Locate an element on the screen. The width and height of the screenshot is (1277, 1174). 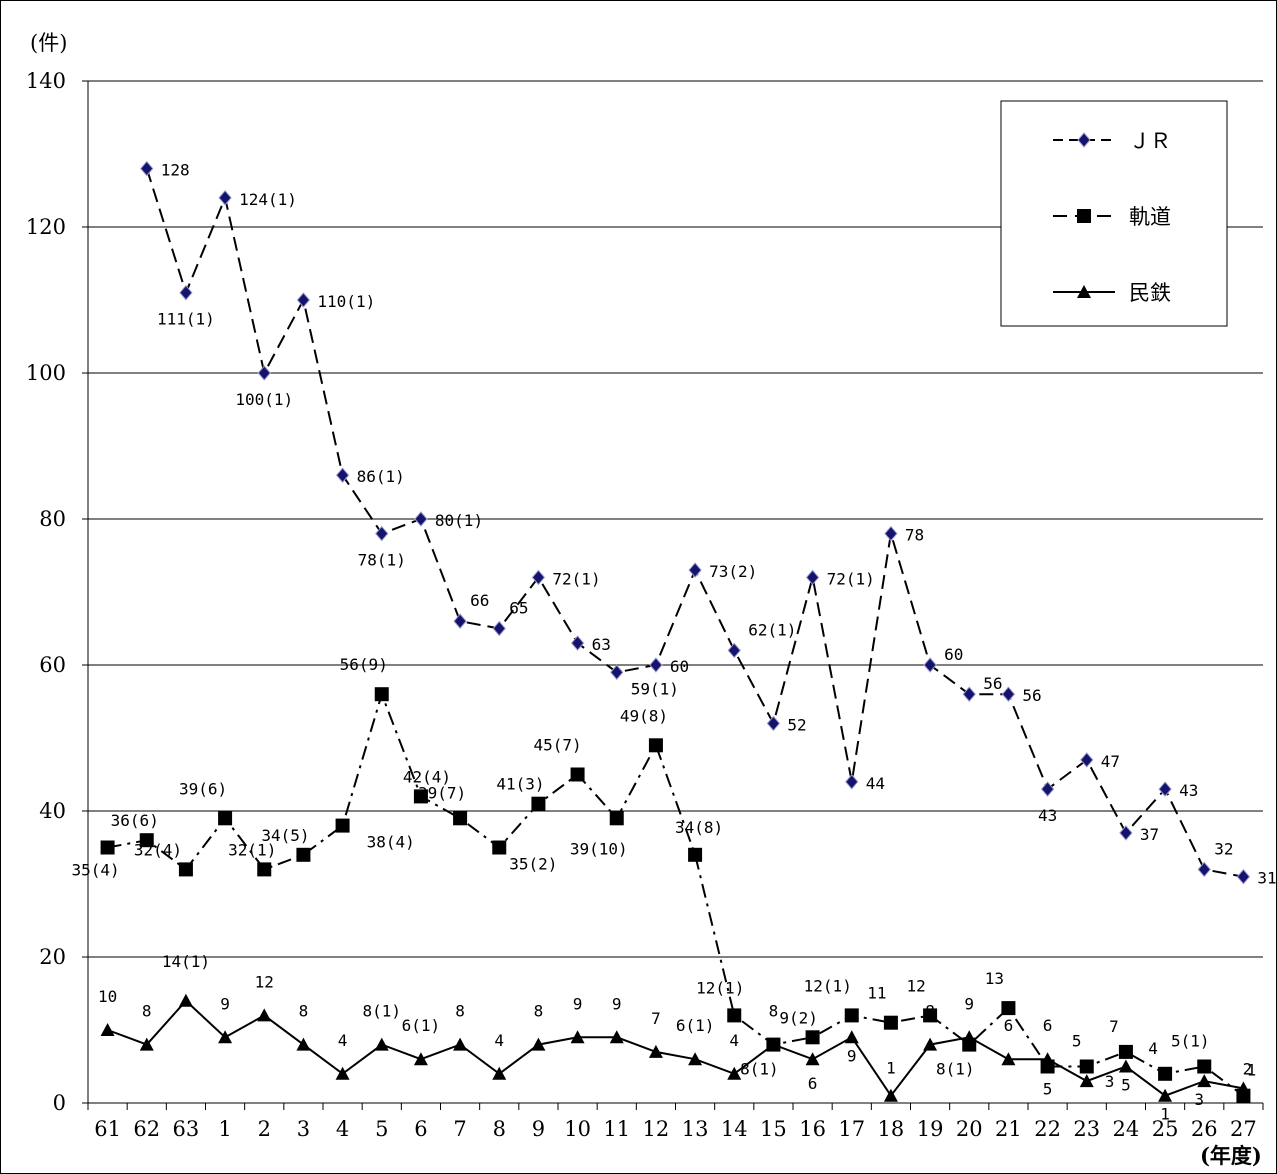
data-label: 111(1) is located at coordinates (186, 319).